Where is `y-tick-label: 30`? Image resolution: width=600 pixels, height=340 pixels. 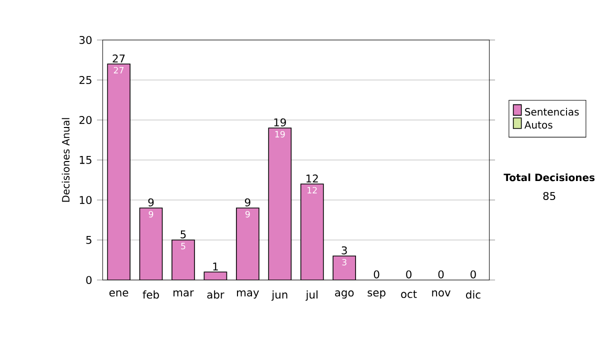 y-tick-label: 30 is located at coordinates (86, 40).